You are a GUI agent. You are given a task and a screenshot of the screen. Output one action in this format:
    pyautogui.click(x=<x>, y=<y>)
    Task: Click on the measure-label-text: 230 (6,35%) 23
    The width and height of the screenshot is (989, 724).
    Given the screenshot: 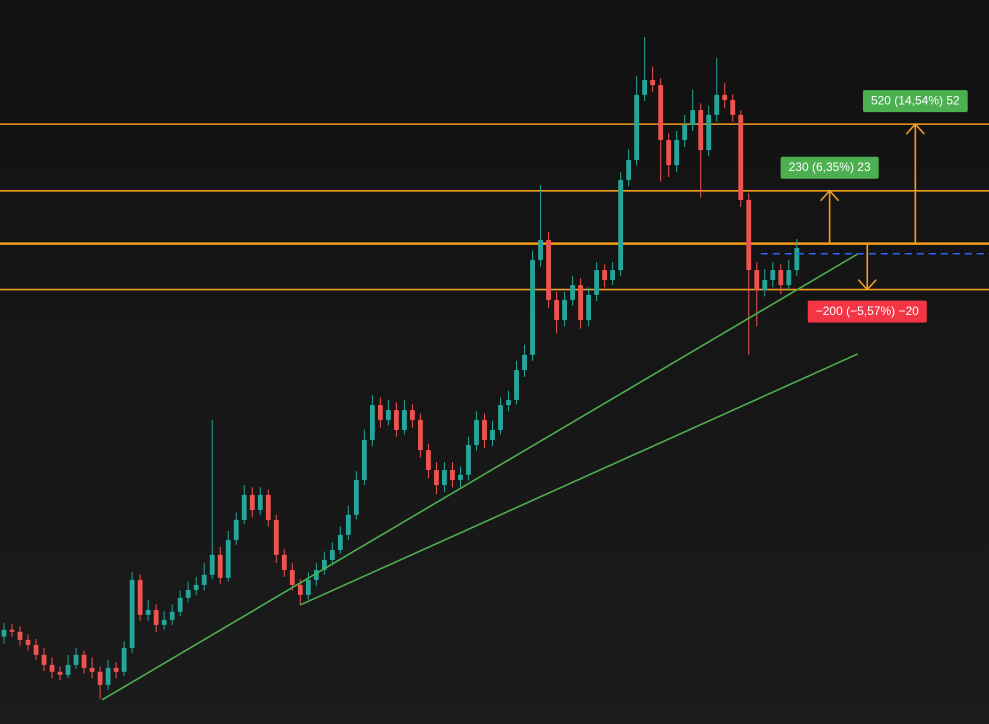 What is the action you would take?
    pyautogui.click(x=830, y=167)
    